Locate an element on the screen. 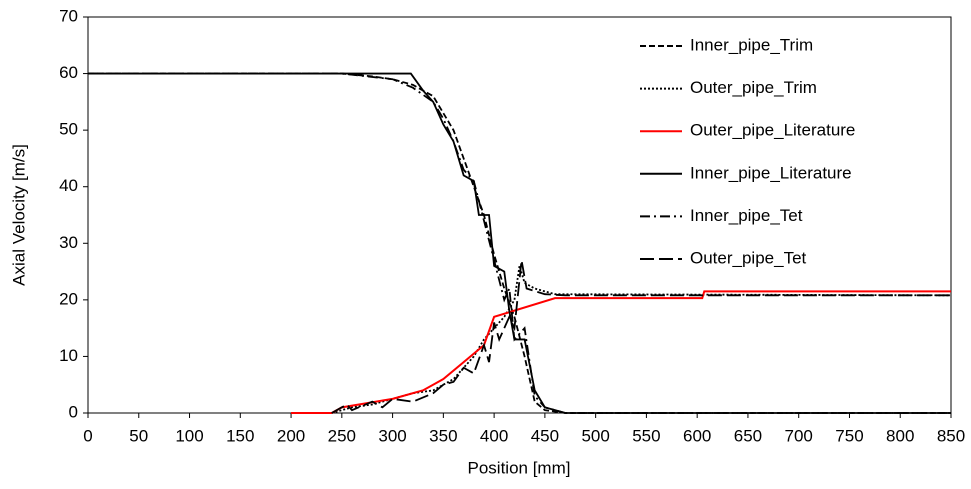 The image size is (971, 489). legend-label: Inner_pipe_Literature is located at coordinates (771, 172).